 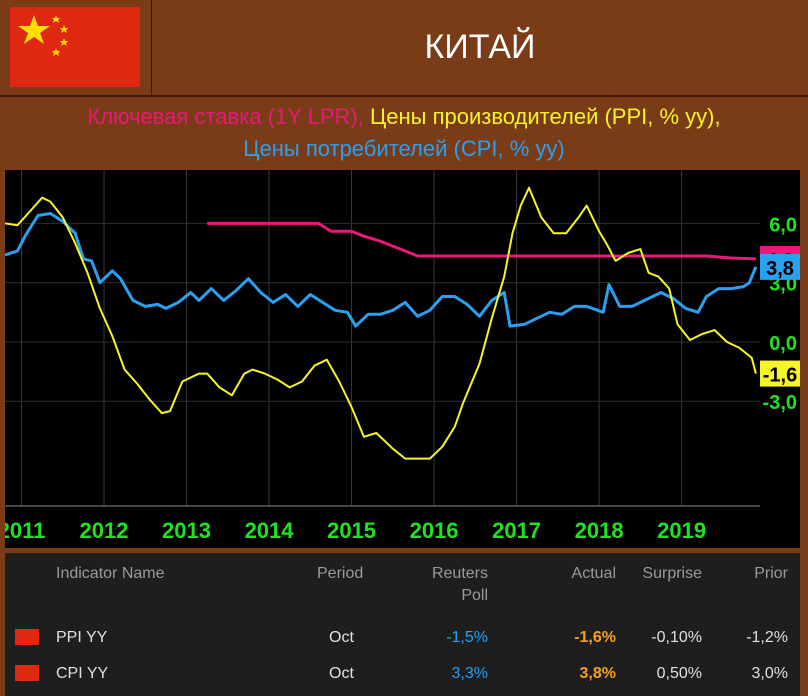 What do you see at coordinates (480, 47) in the screenshot?
I see `page-title: КИТАЙ` at bounding box center [480, 47].